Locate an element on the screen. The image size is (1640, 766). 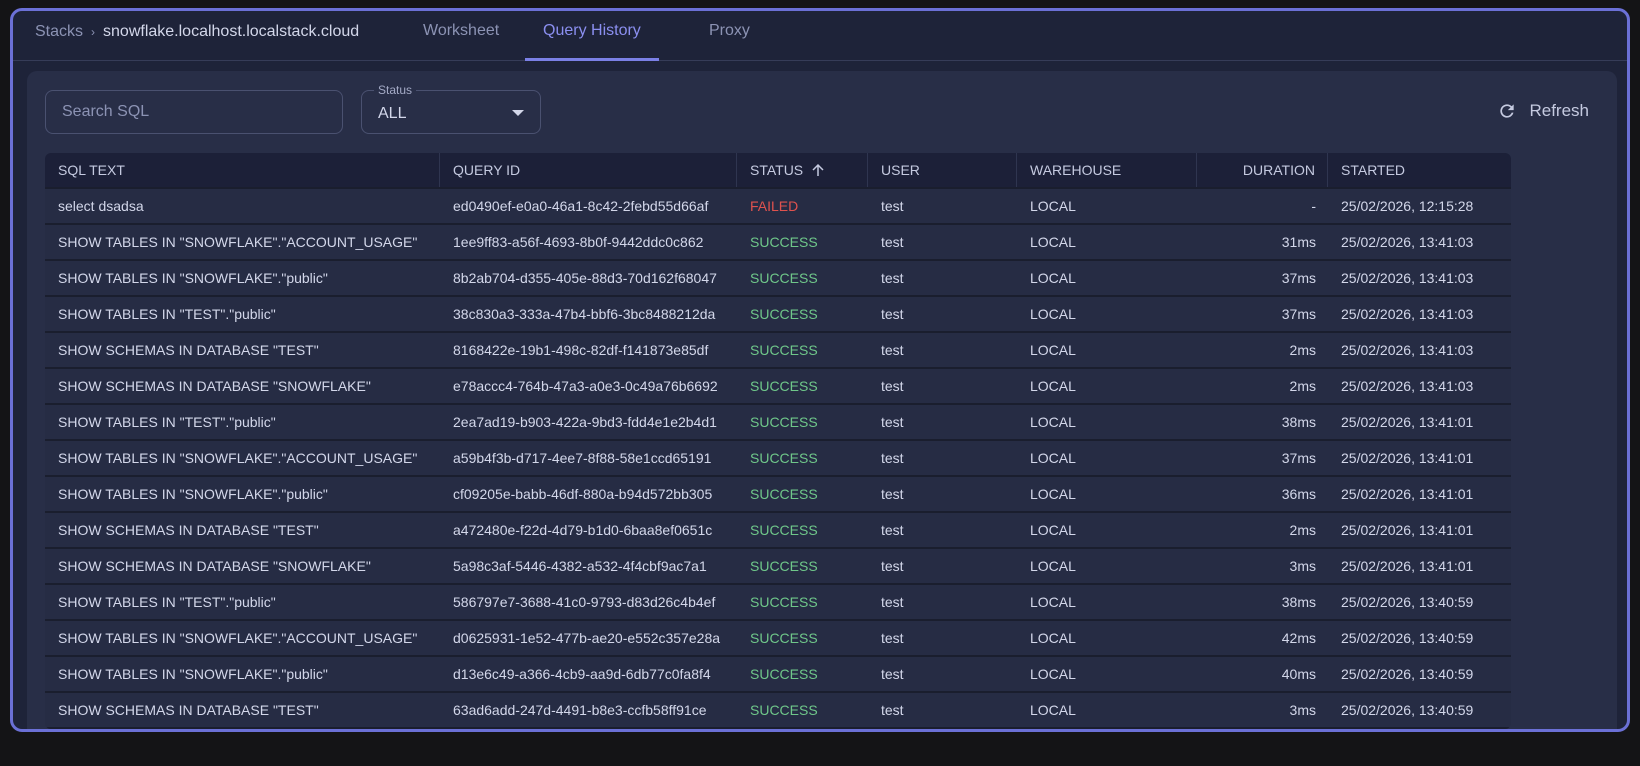
cell-query-id: a472480e-f22d-4d79-b1d0-6baa8ef0651c is located at coordinates (583, 530).